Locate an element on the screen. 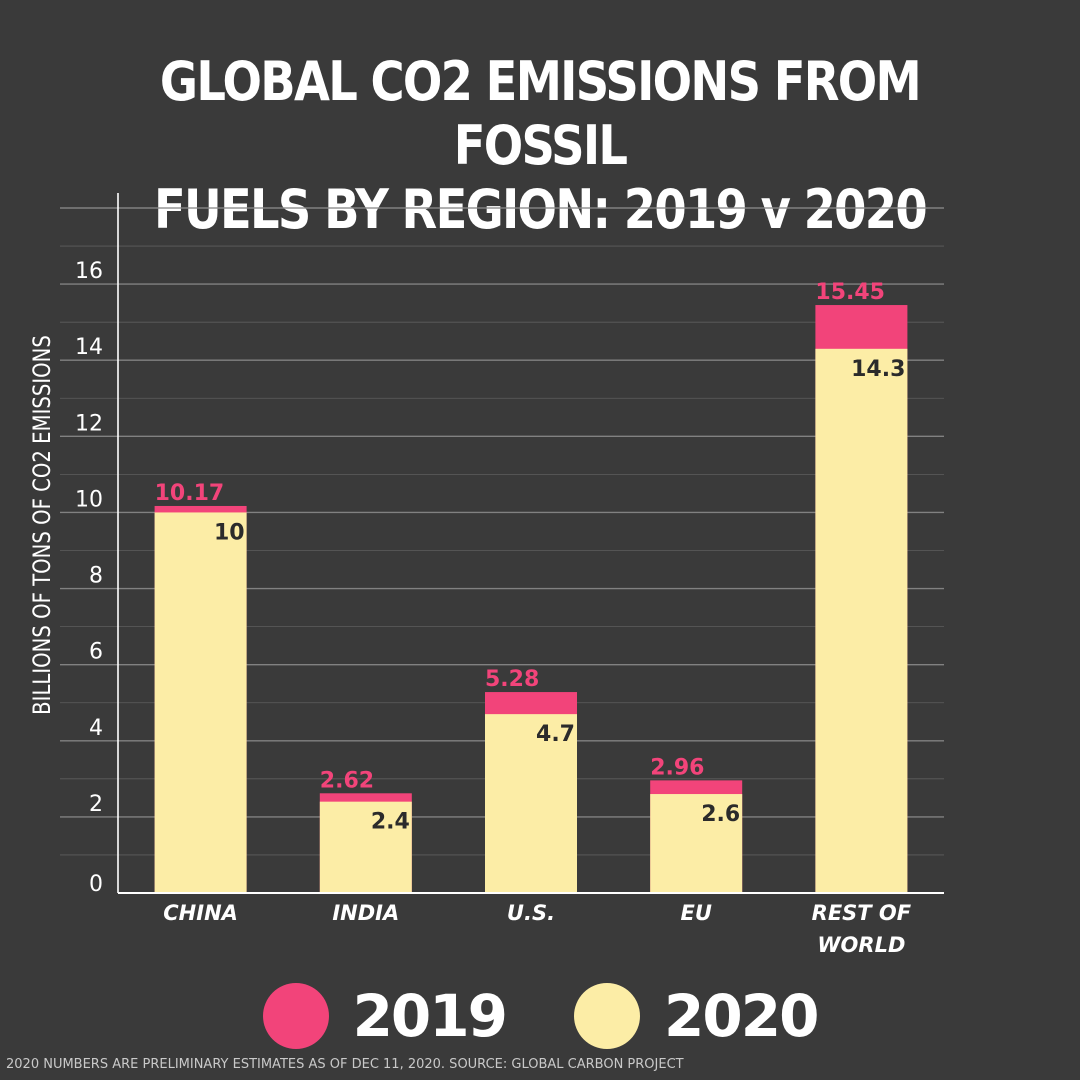 Image resolution: width=1080 pixels, height=1080 pixels. value-label-2020: 14.3 is located at coordinates (878, 369).